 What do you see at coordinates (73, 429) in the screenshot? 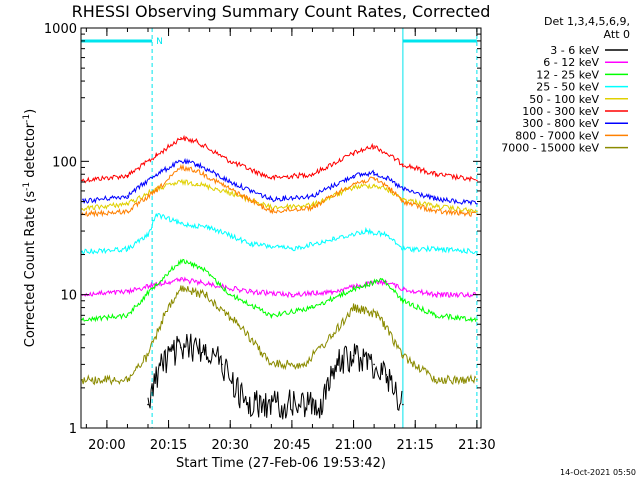
I see `y-tick-label-0: 1` at bounding box center [73, 429].